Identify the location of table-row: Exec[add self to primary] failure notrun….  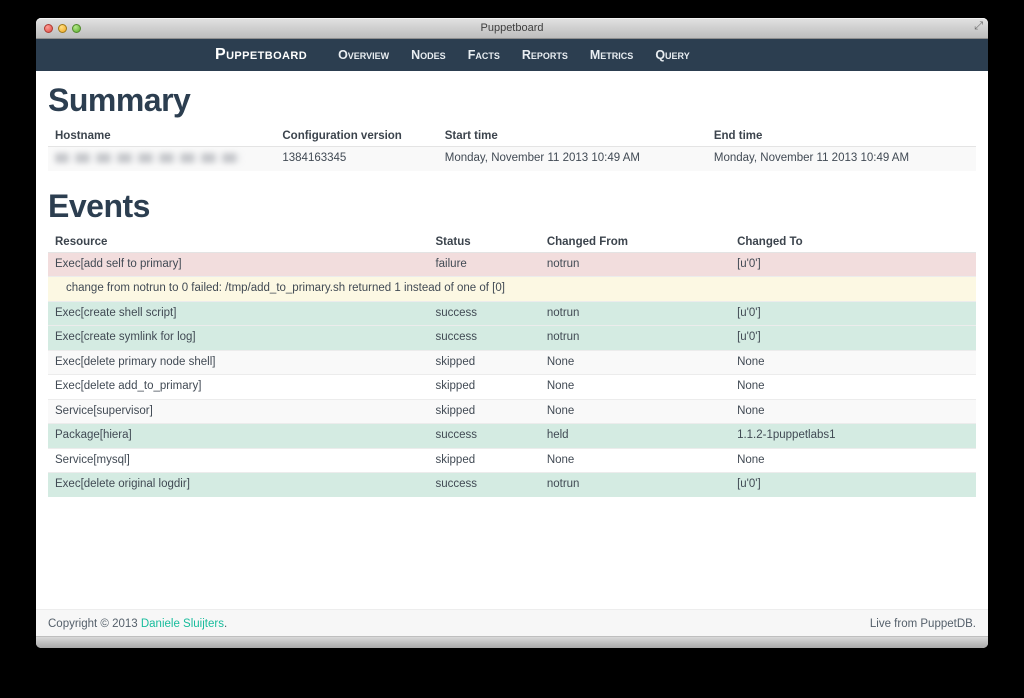
(512, 264).